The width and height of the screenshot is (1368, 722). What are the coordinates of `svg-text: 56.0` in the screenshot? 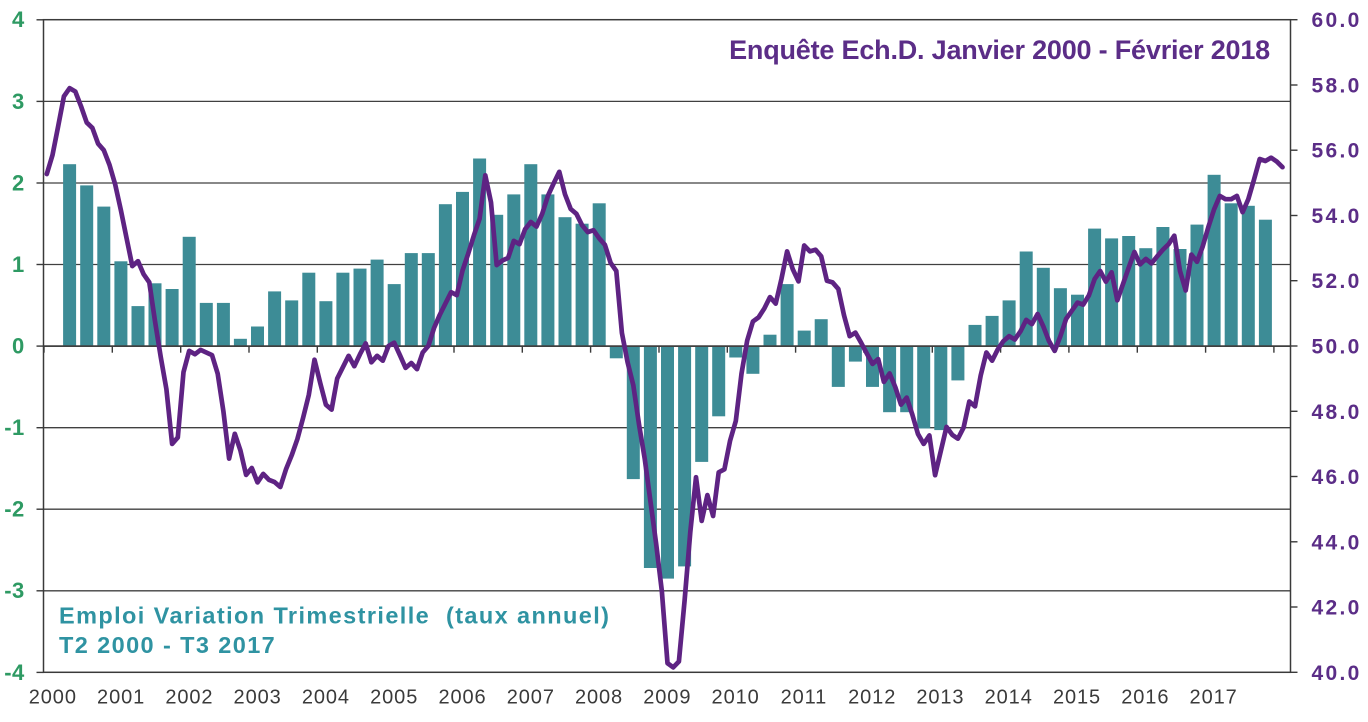 It's located at (1337, 151).